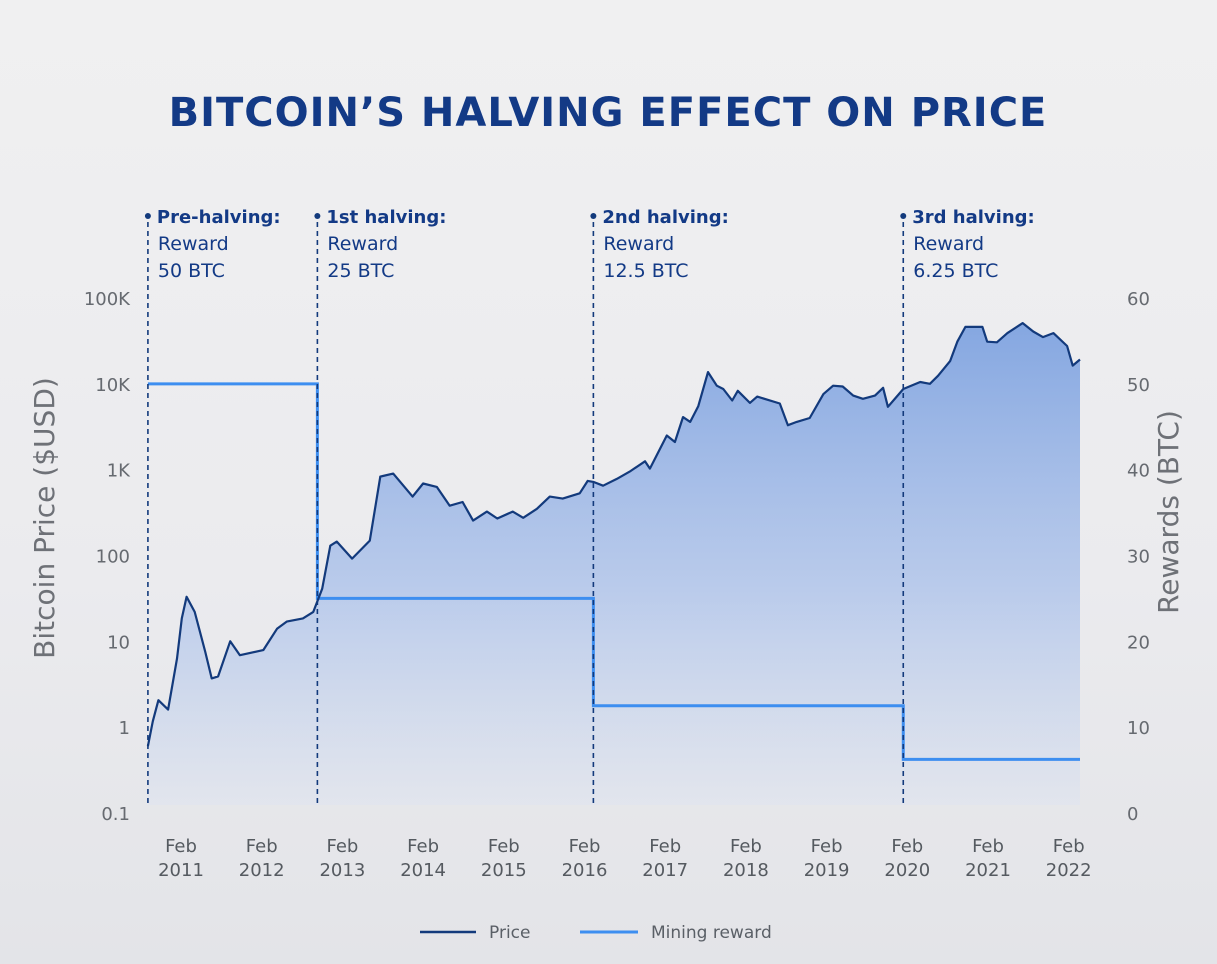 This screenshot has height=964, width=1217. I want to click on halving-reward-value: 25 BTC, so click(360, 271).